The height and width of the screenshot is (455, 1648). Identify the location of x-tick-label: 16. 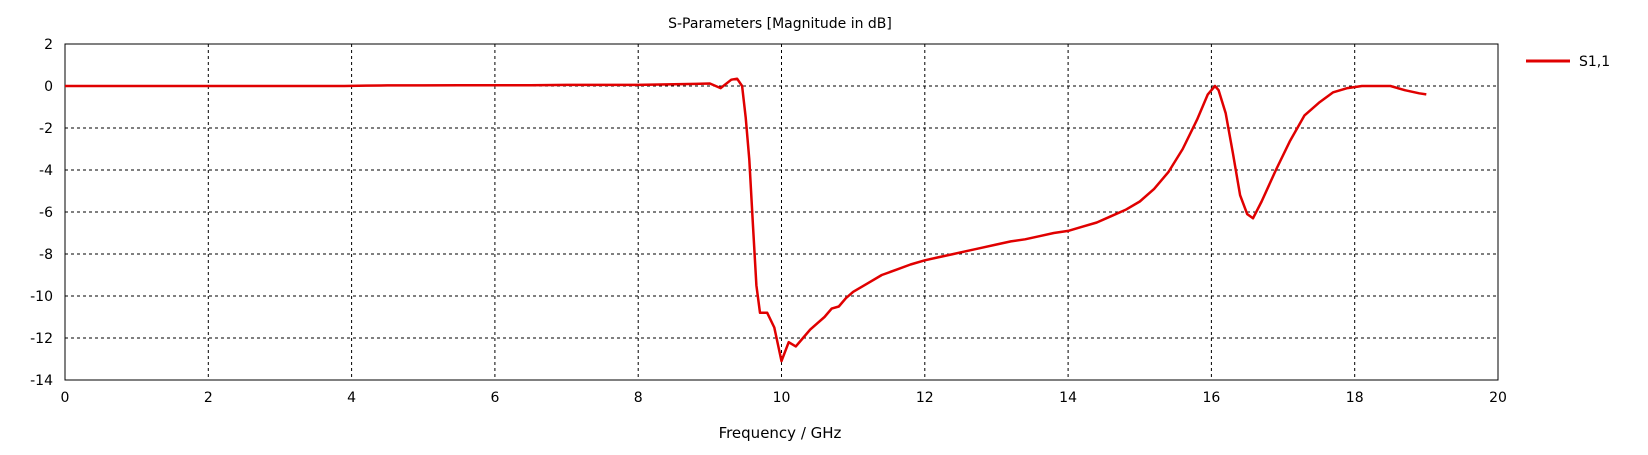
(1211, 398).